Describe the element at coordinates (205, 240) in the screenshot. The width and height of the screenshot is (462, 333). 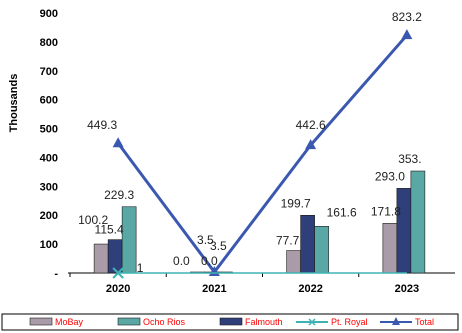
I see `data-label: 3.5` at that location.